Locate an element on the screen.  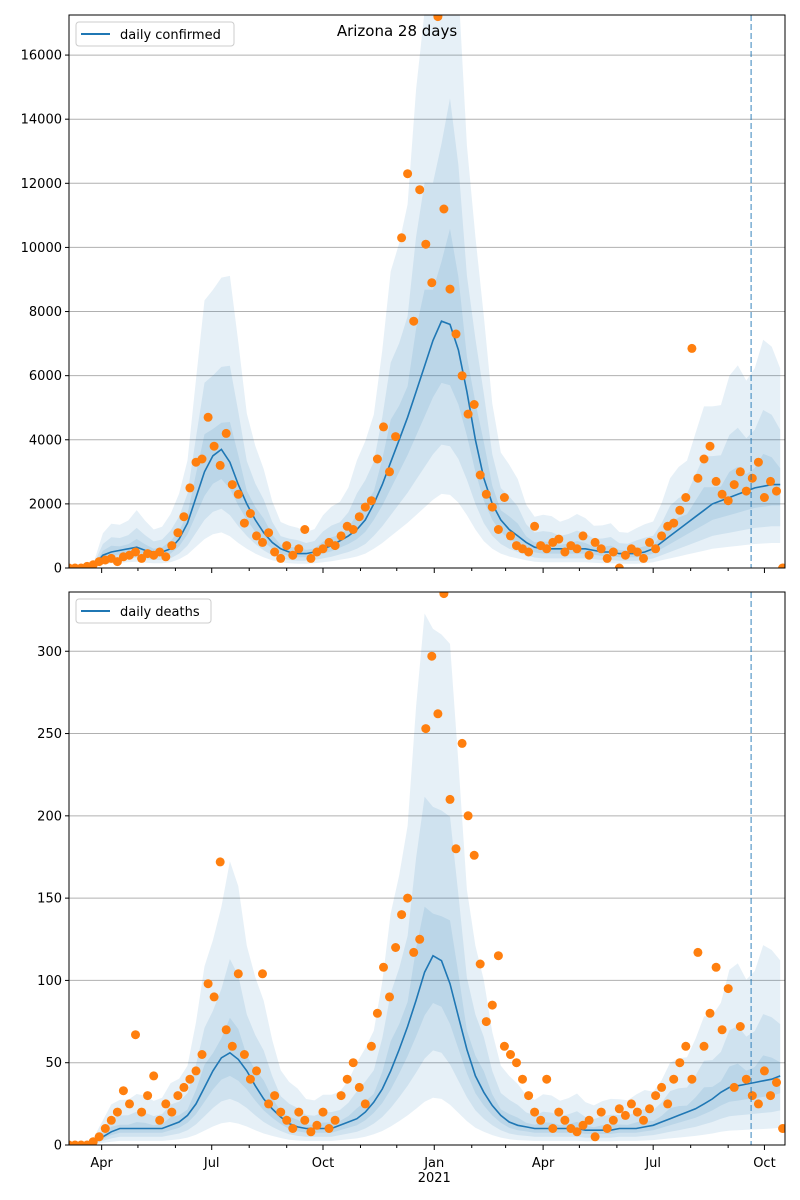
y-tick-label: 16000 is located at coordinates (41, 56).